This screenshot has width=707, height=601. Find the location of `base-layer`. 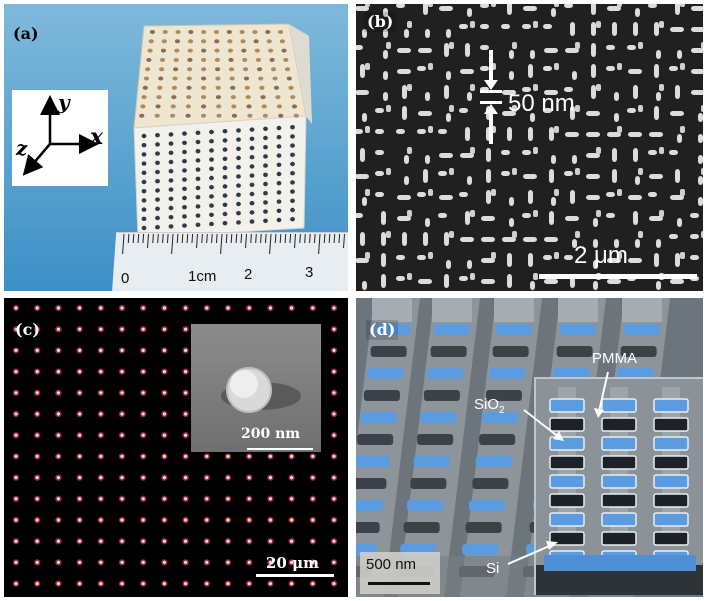

base-layer is located at coordinates (620, 563).